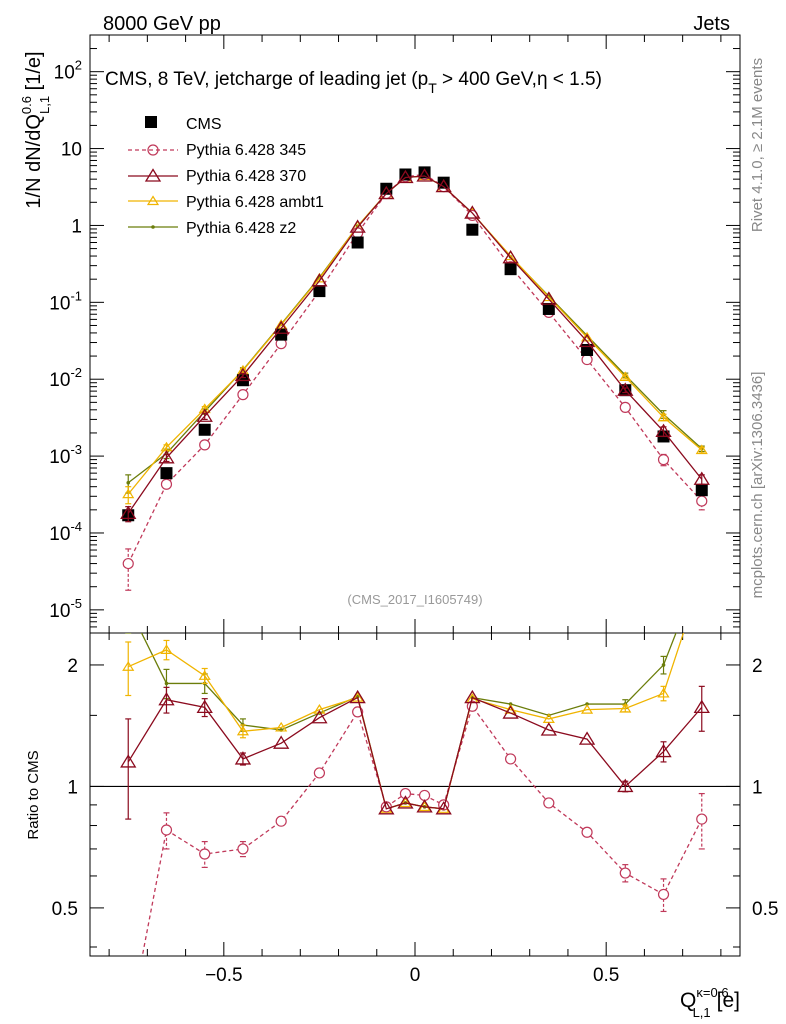 This screenshot has height=1024, width=786. I want to click on legend-marker-cms, so click(151, 122).